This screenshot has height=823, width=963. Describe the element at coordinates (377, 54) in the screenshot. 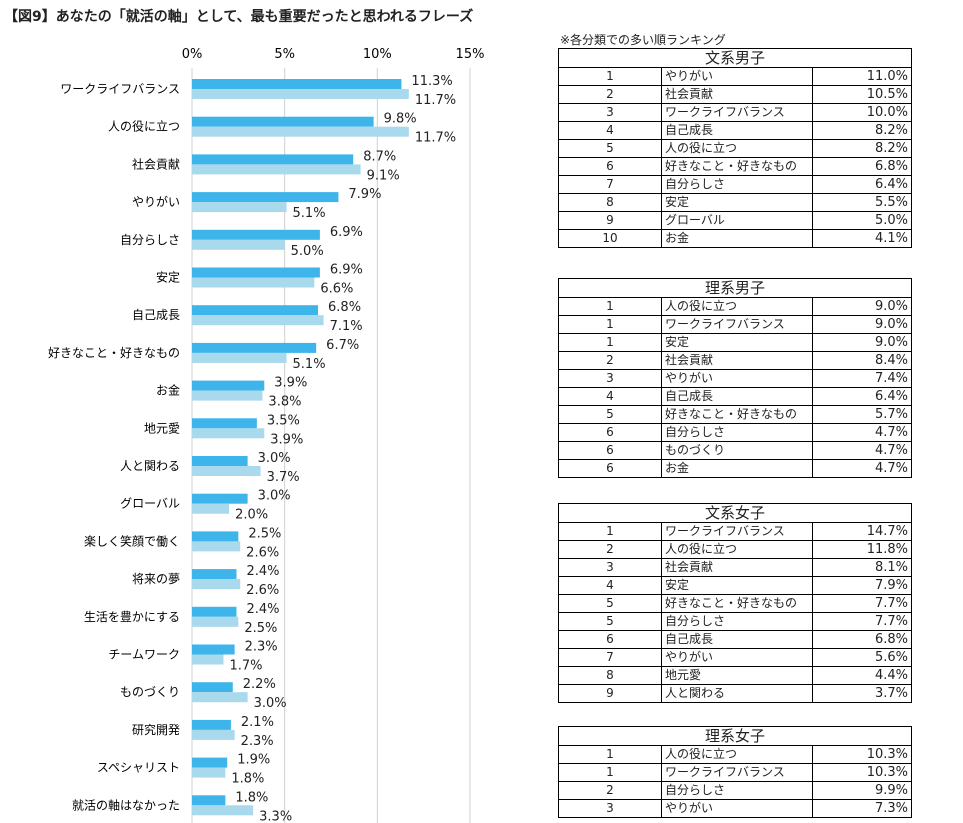

I see `x-tick-label: 10%` at that location.